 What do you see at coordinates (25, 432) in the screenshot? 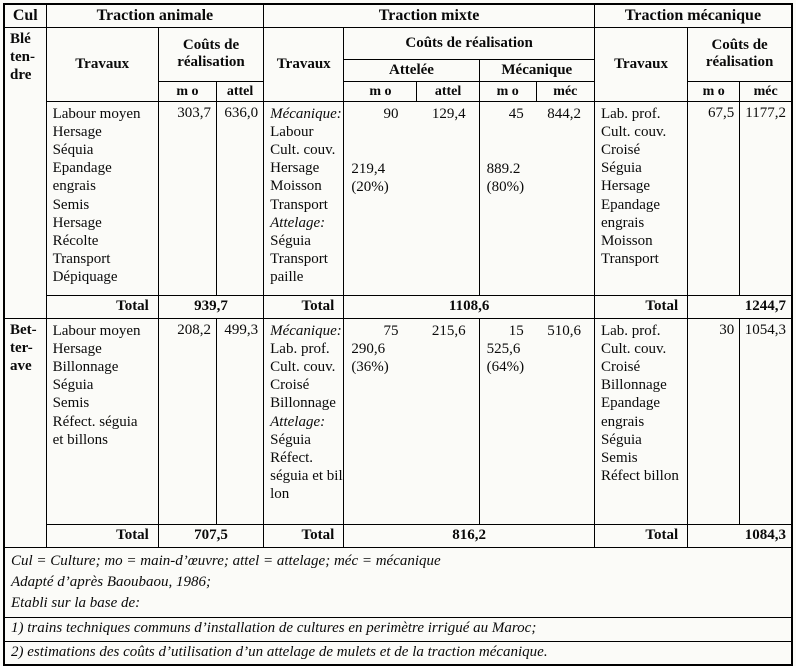
I see `row-label-betterave: Bet-ter-ave` at bounding box center [25, 432].